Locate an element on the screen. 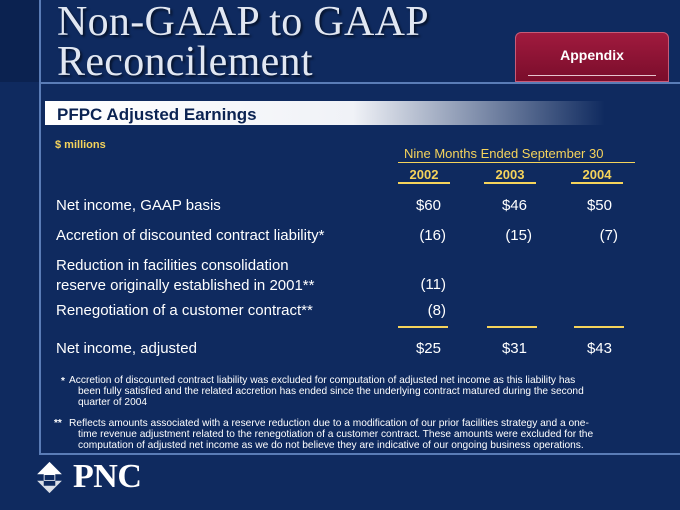 Image resolution: width=680 pixels, height=510 pixels. title-line-1: Non-GAAP to GAAP is located at coordinates (243, 22).